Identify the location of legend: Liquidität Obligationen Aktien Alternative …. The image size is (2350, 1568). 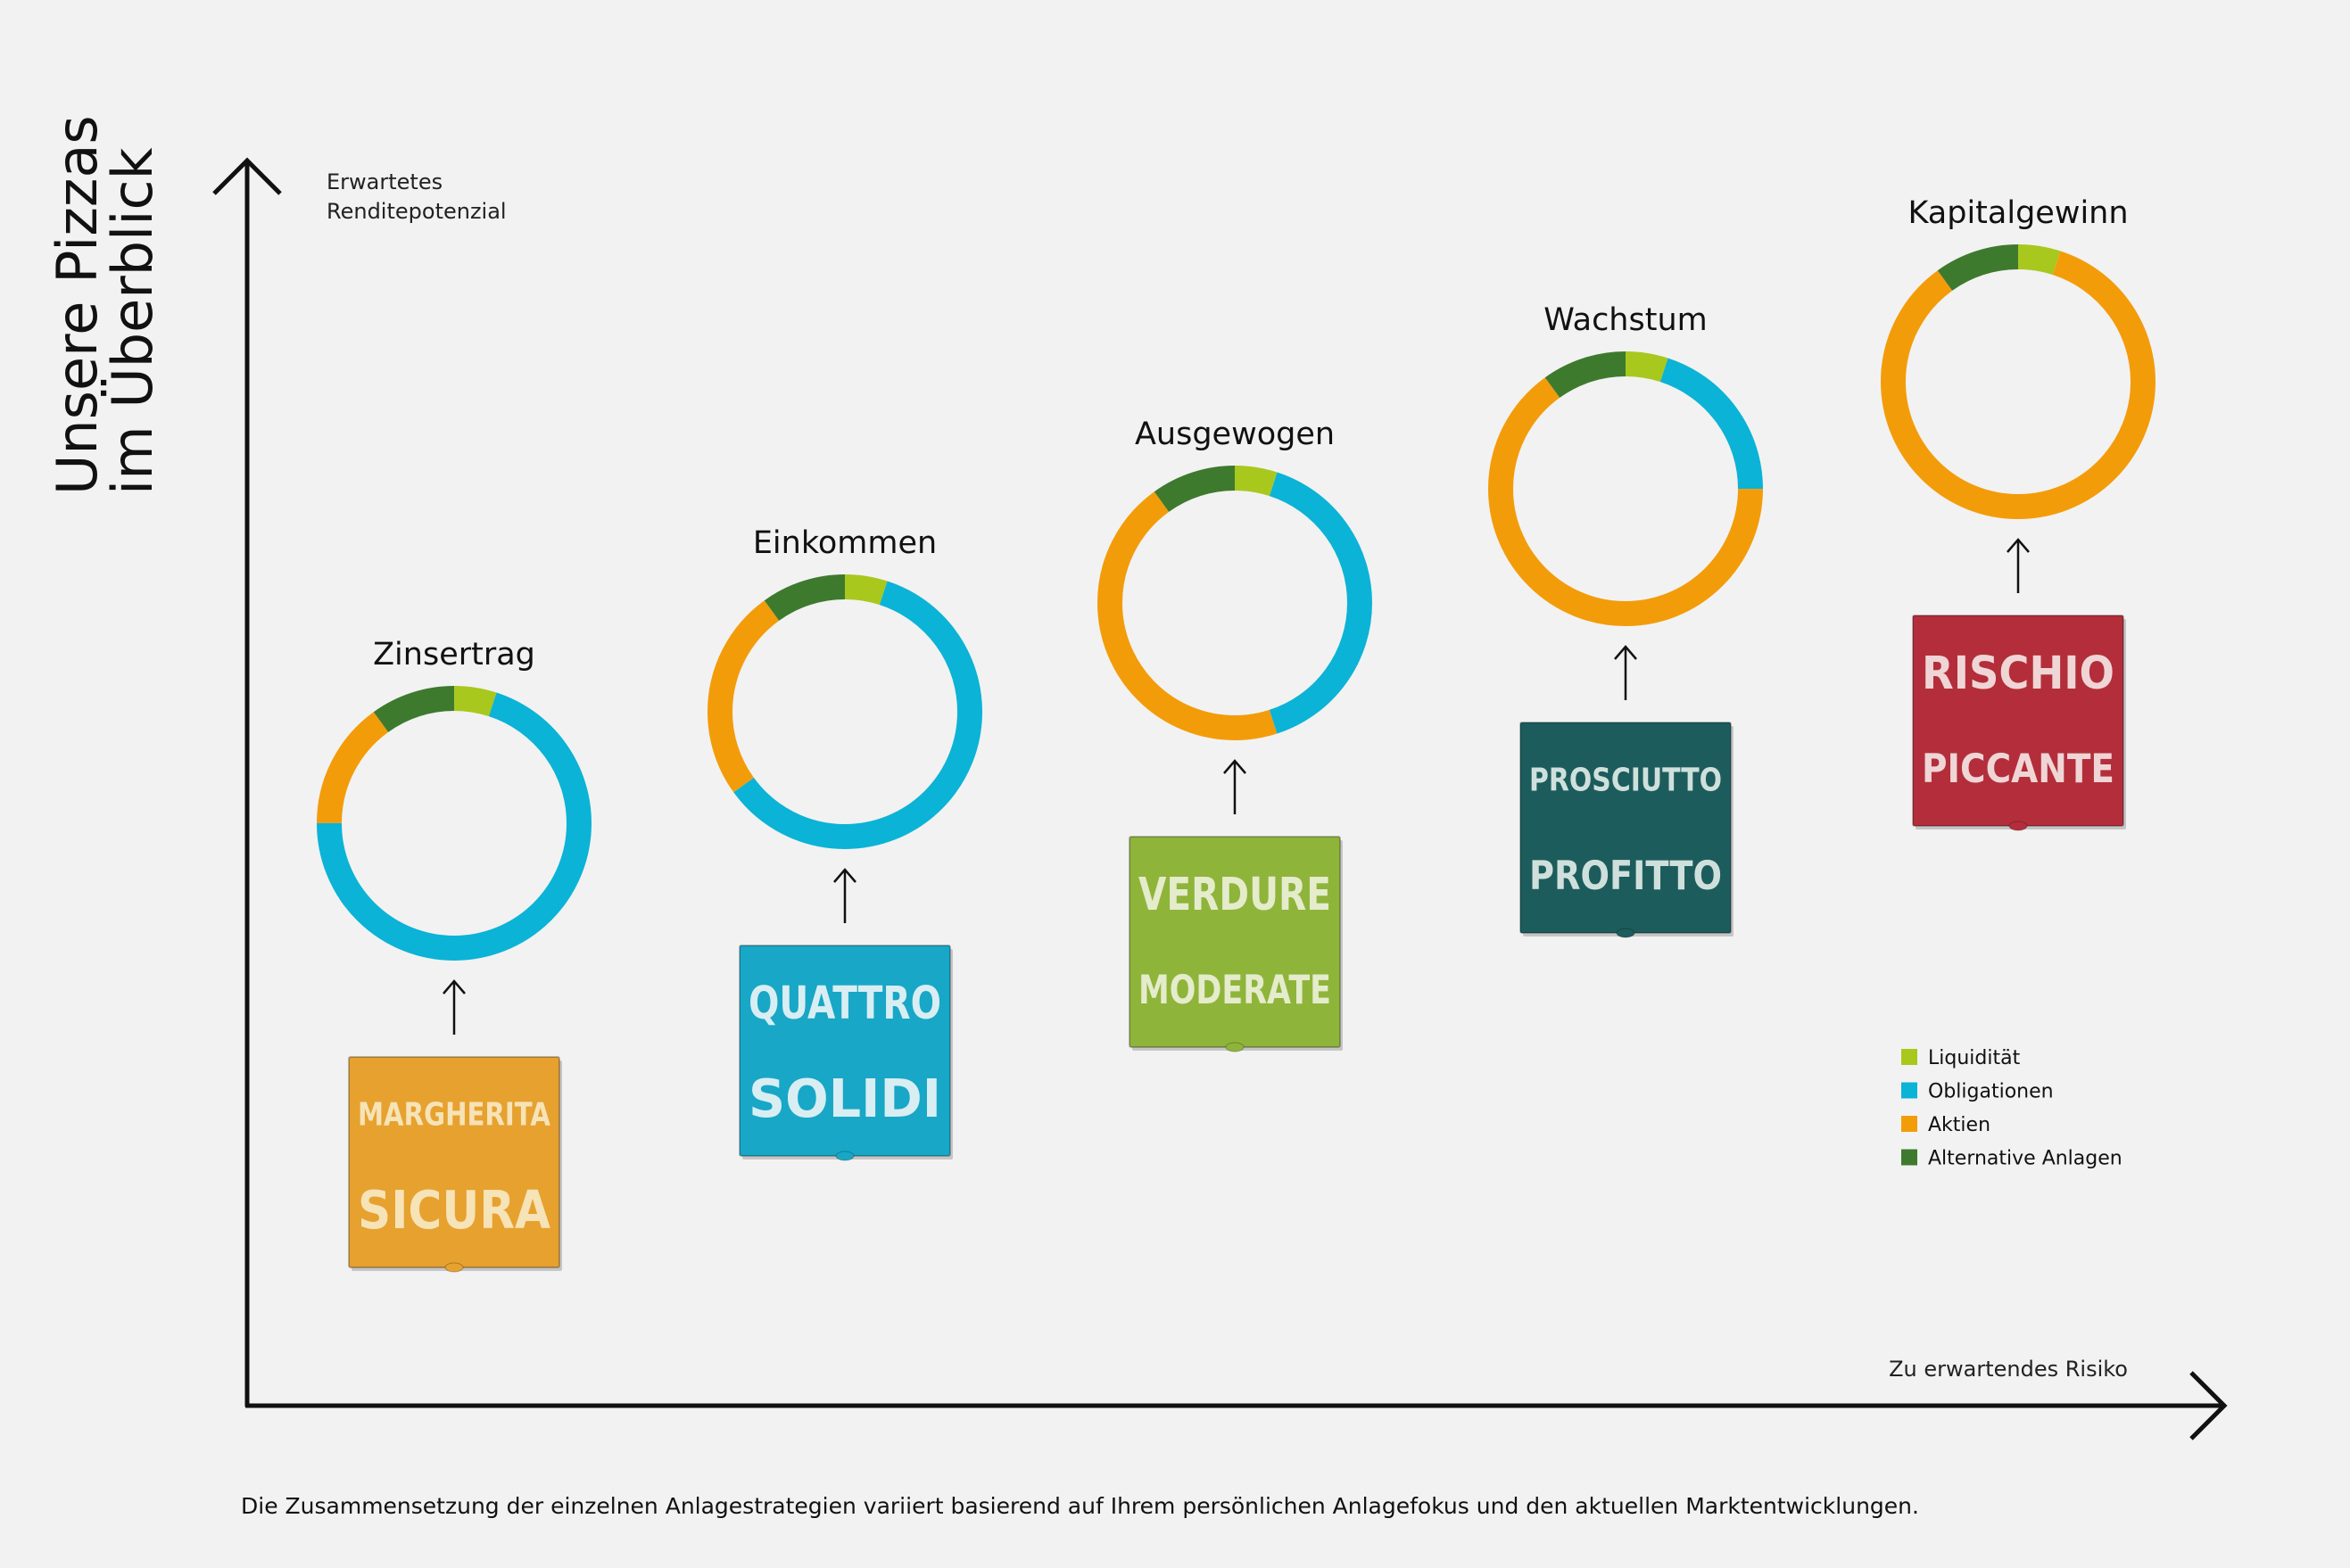
(2012, 1108).